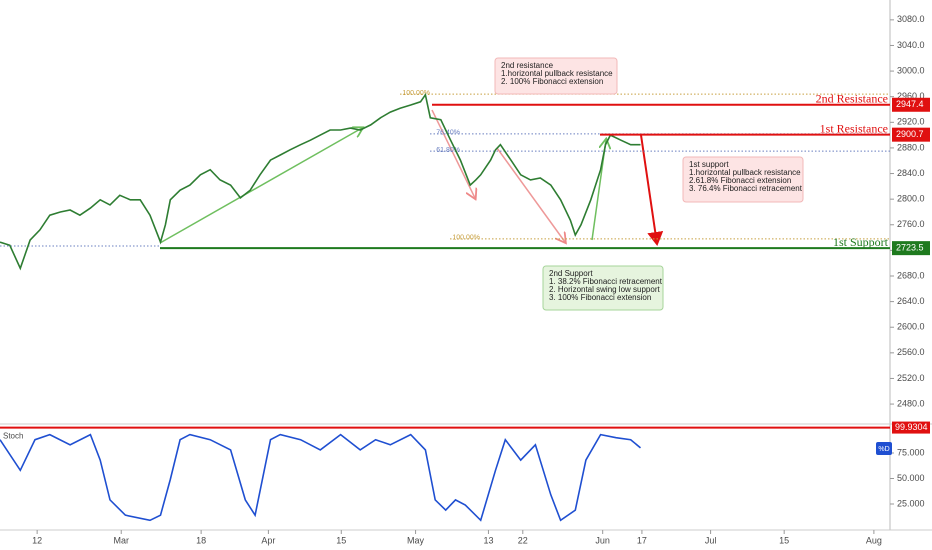 The image size is (932, 550). Describe the element at coordinates (600, 297) in the screenshot. I see `note-line: 3. 100% Fibonacci extension` at that location.